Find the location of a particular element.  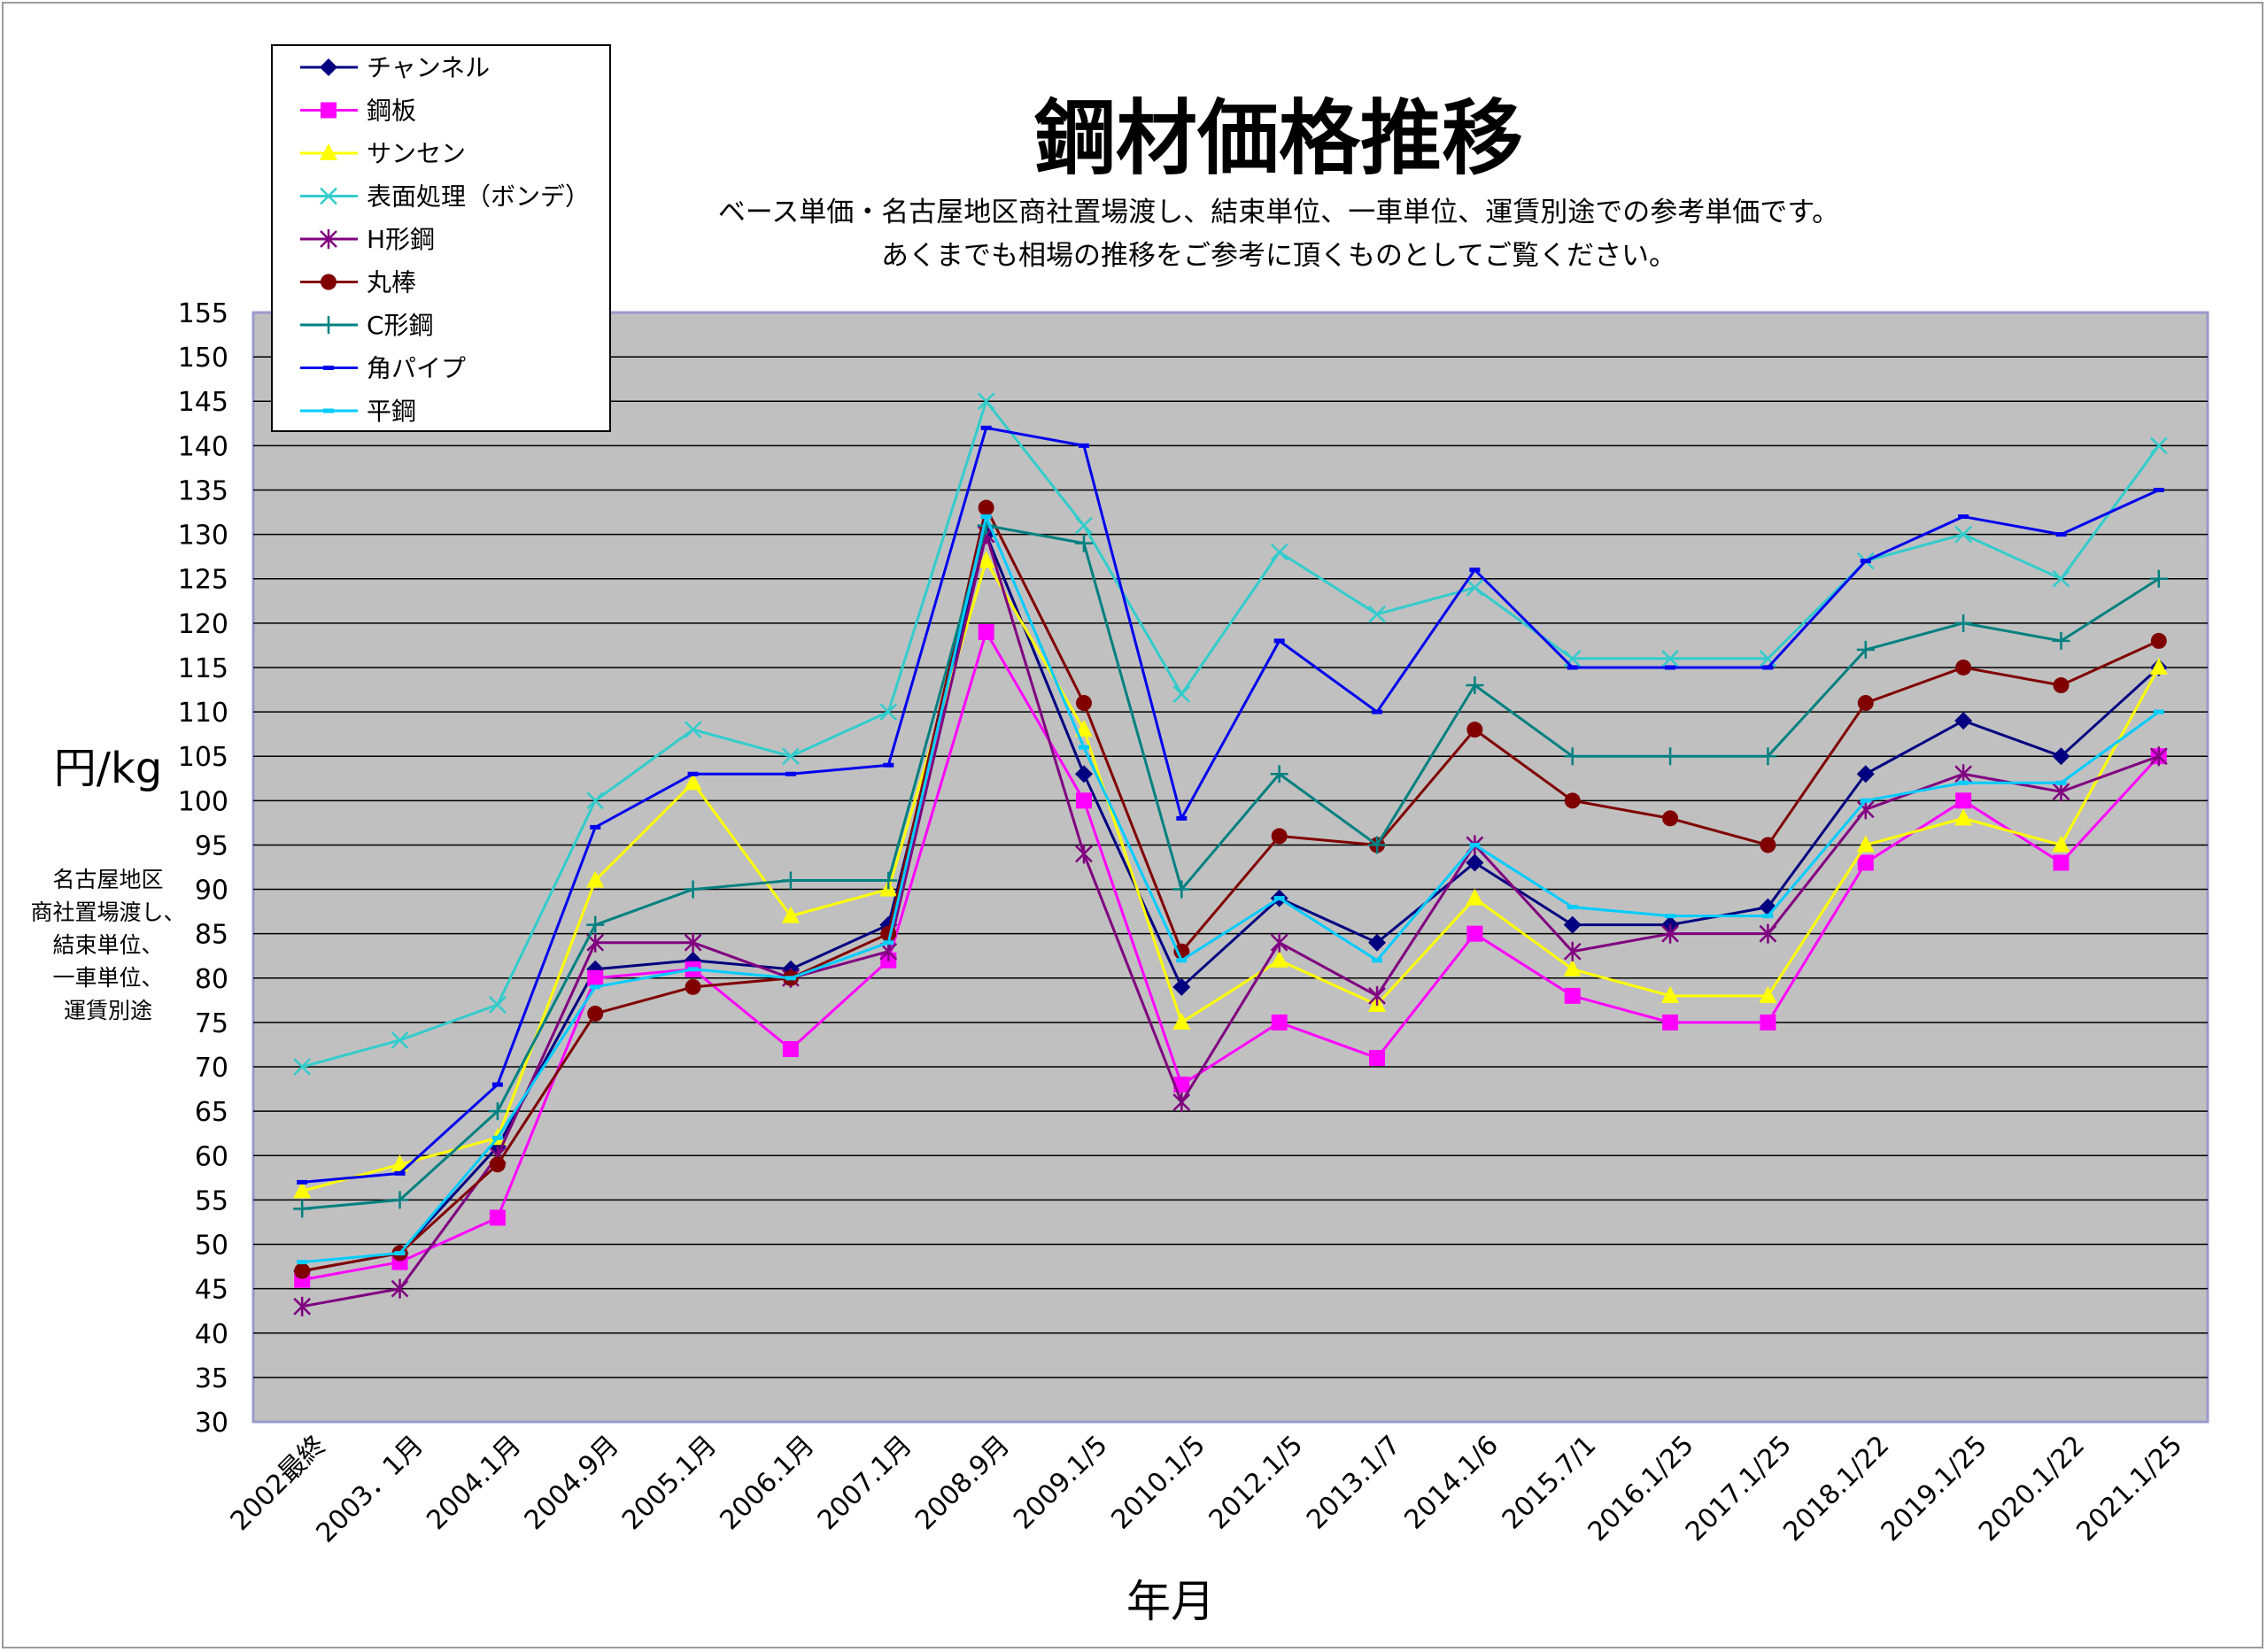

x-tick-label-5: 2006.1月 is located at coordinates (767, 1483).